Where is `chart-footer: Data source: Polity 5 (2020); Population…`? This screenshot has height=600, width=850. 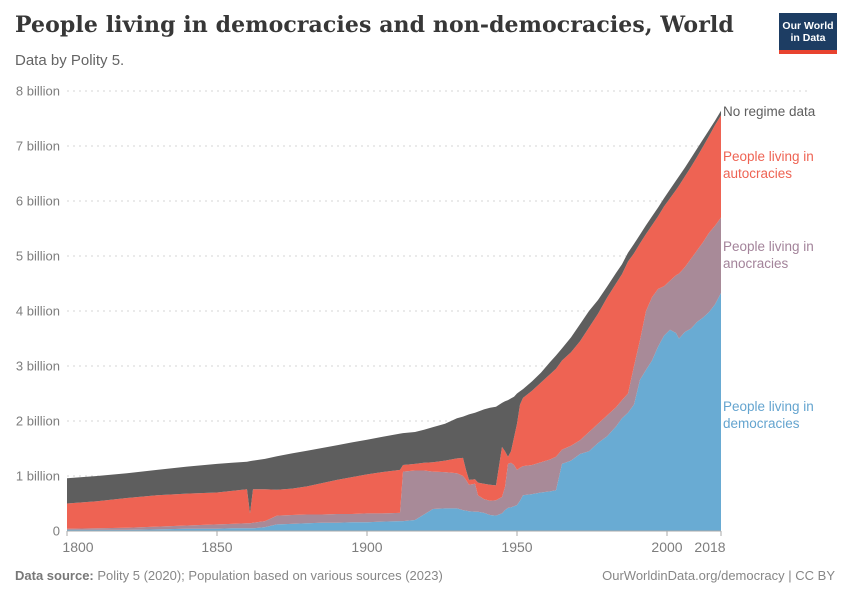 chart-footer: Data source: Polity 5 (2020); Population… is located at coordinates (425, 575).